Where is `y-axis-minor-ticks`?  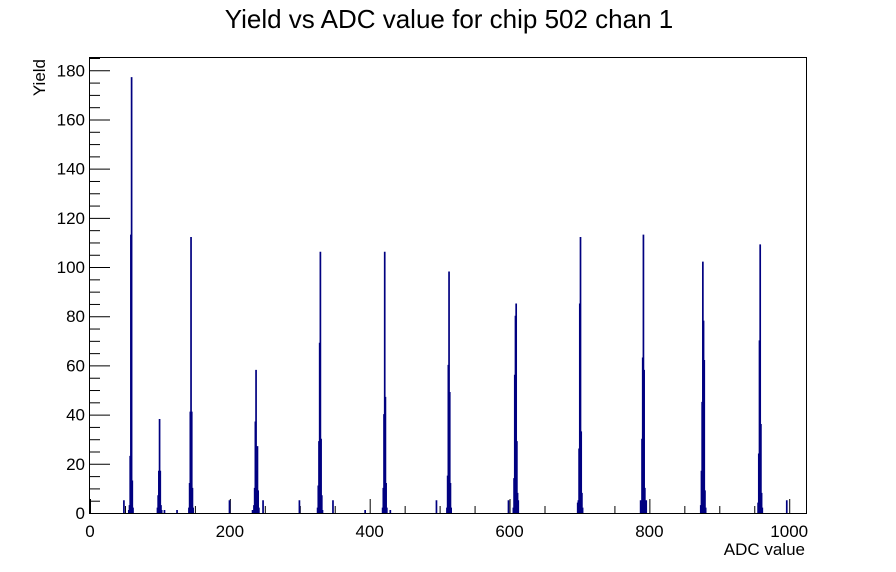 y-axis-minor-ticks is located at coordinates (95, 280).